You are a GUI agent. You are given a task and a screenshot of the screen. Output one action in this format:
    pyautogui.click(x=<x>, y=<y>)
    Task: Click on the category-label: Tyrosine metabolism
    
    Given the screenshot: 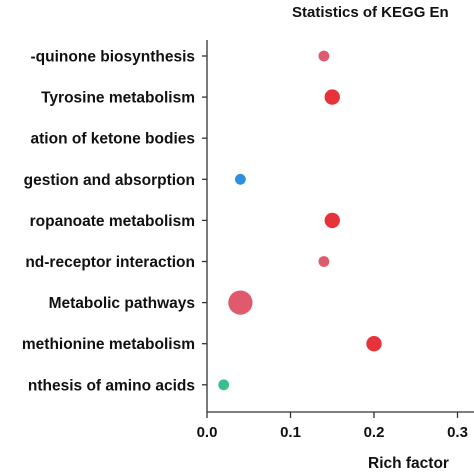 What is the action you would take?
    pyautogui.click(x=118, y=98)
    